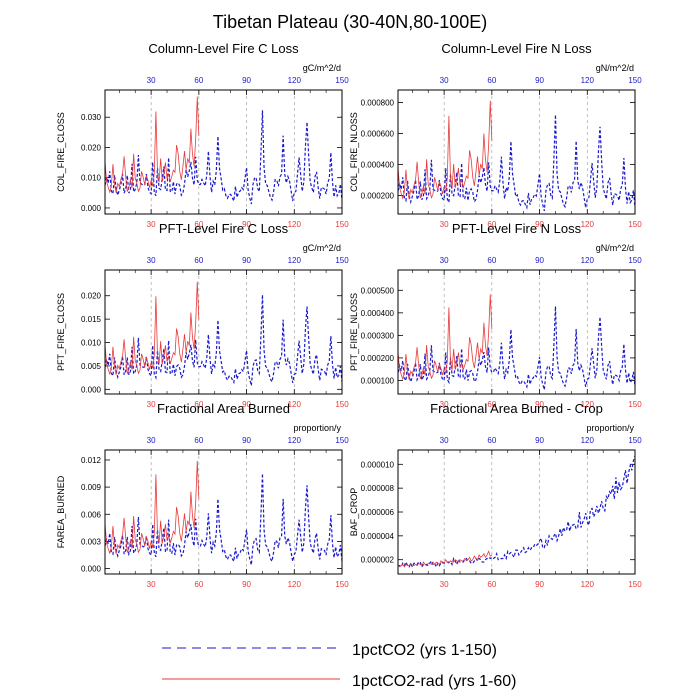 The image size is (700, 700). I want to click on panel-title: PFT-Level Fire N Loss, so click(517, 228).